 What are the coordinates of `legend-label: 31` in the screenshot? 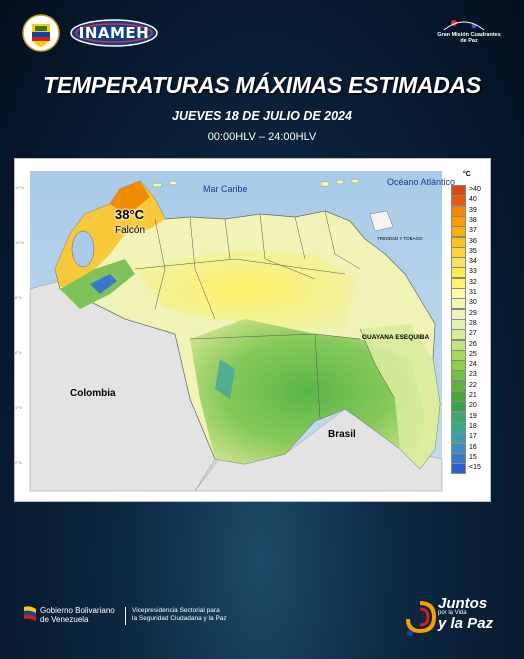 It's located at (473, 292).